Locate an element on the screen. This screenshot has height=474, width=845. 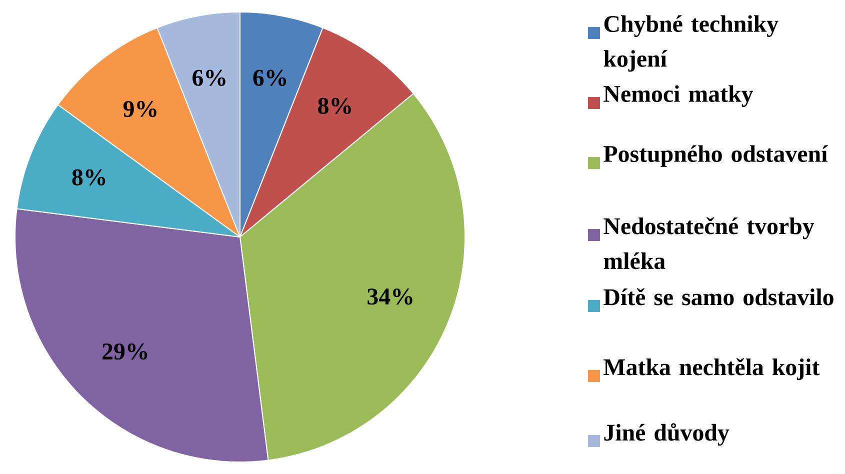
data-label: 29% is located at coordinates (125, 351).